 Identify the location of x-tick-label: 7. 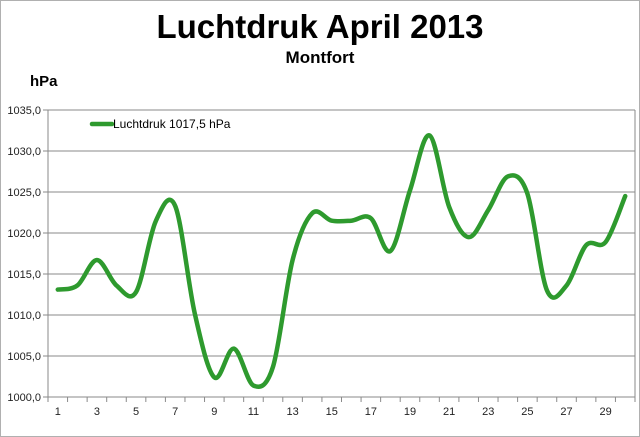
(175, 412).